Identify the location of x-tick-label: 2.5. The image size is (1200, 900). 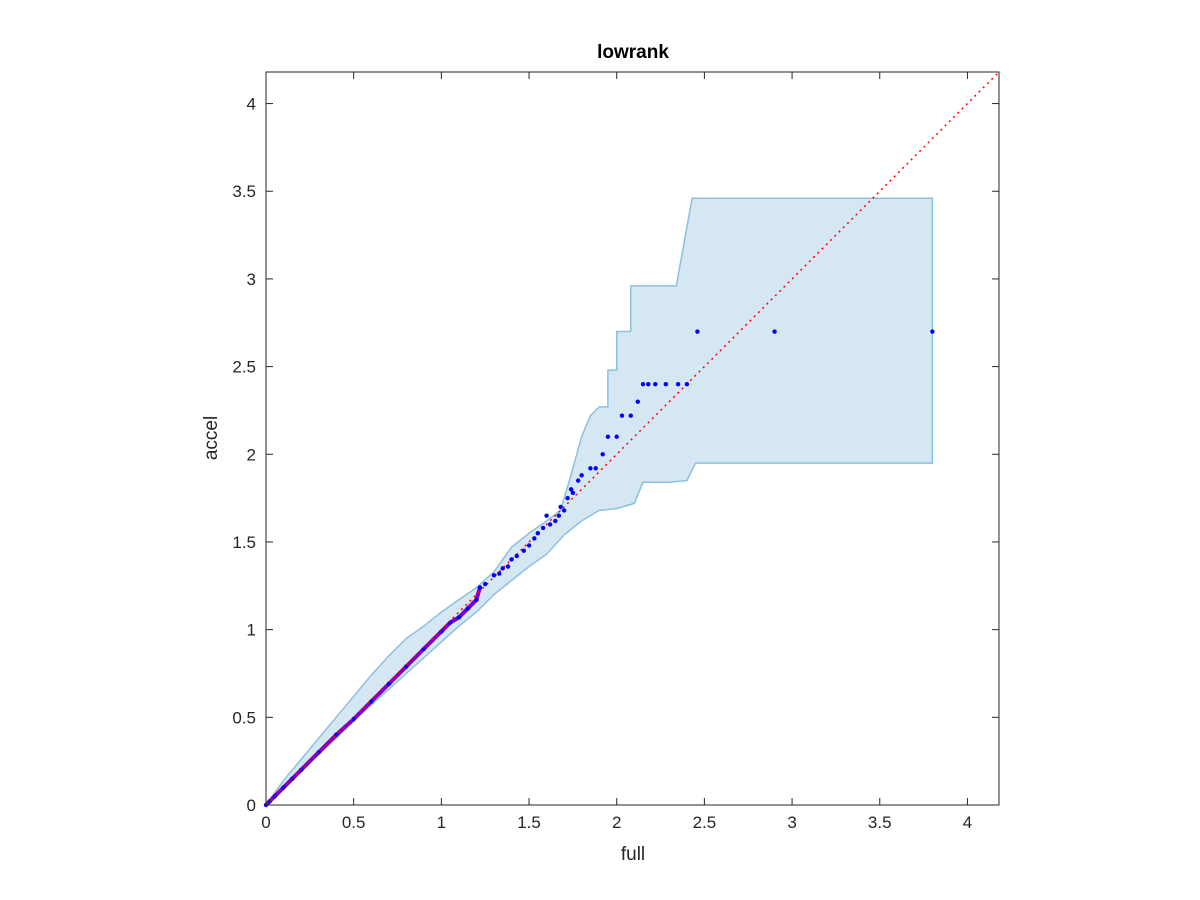
(705, 822).